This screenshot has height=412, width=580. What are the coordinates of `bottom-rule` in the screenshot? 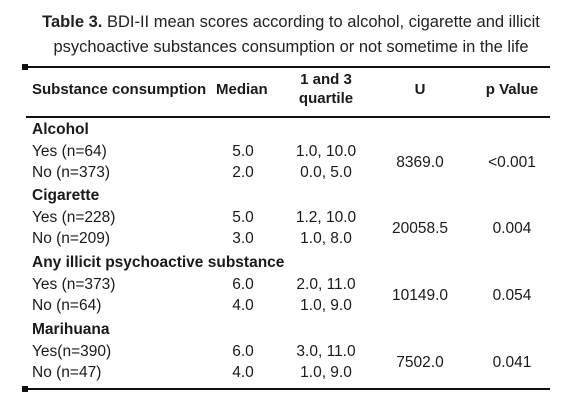 It's located at (288, 389).